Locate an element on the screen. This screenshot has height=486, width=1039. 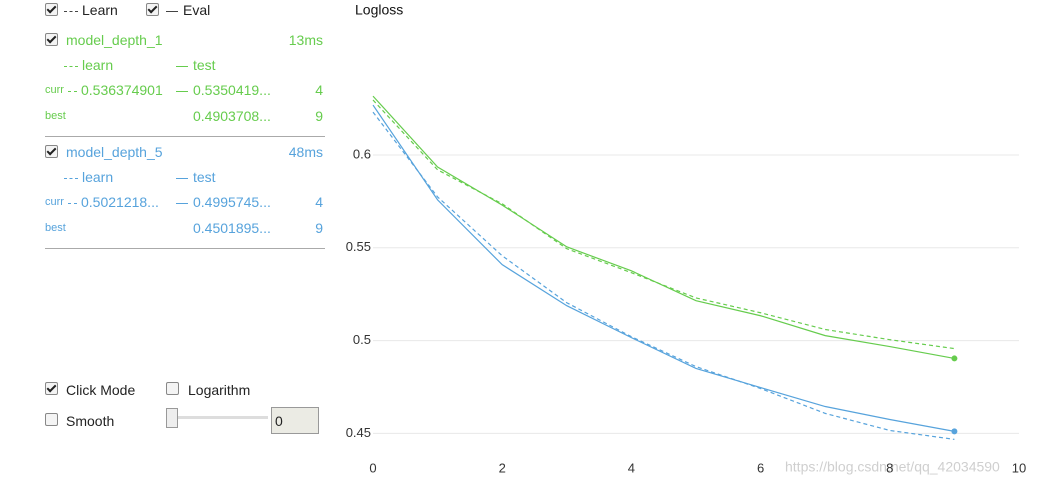
x-tick-label: 4 is located at coordinates (631, 467).